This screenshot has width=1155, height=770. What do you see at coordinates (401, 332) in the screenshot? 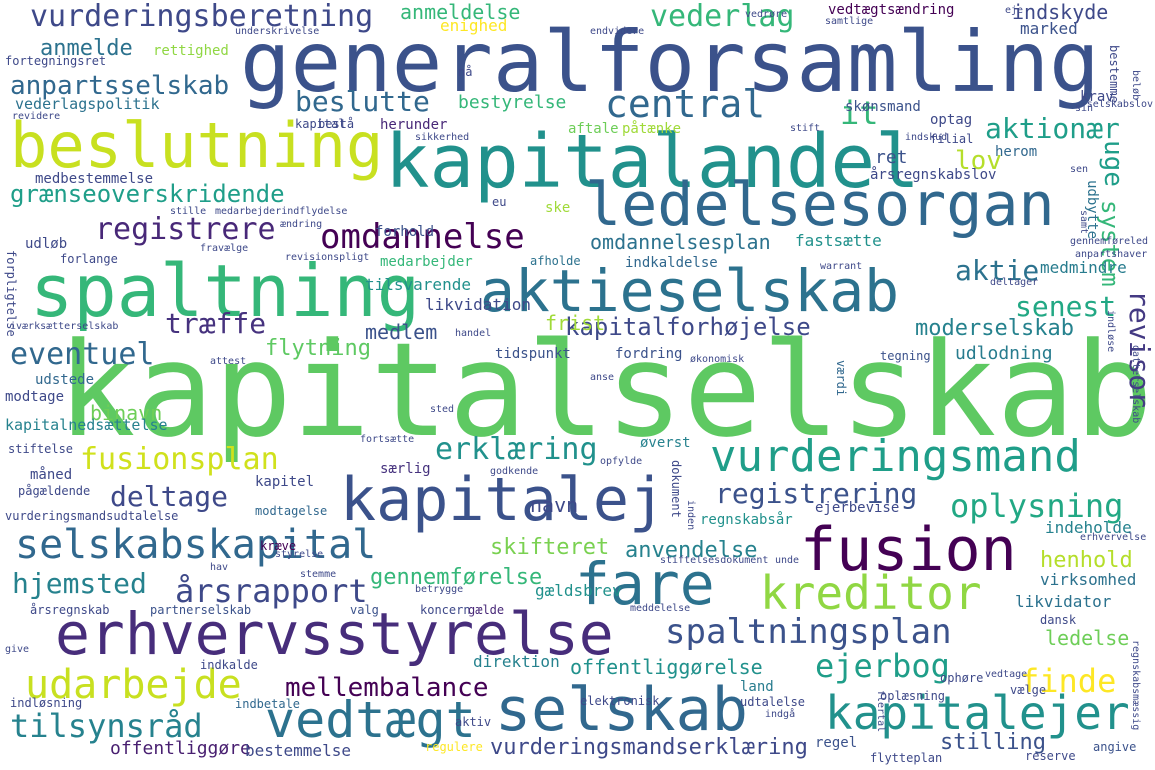
I see `word-medlem: medlem` at bounding box center [401, 332].